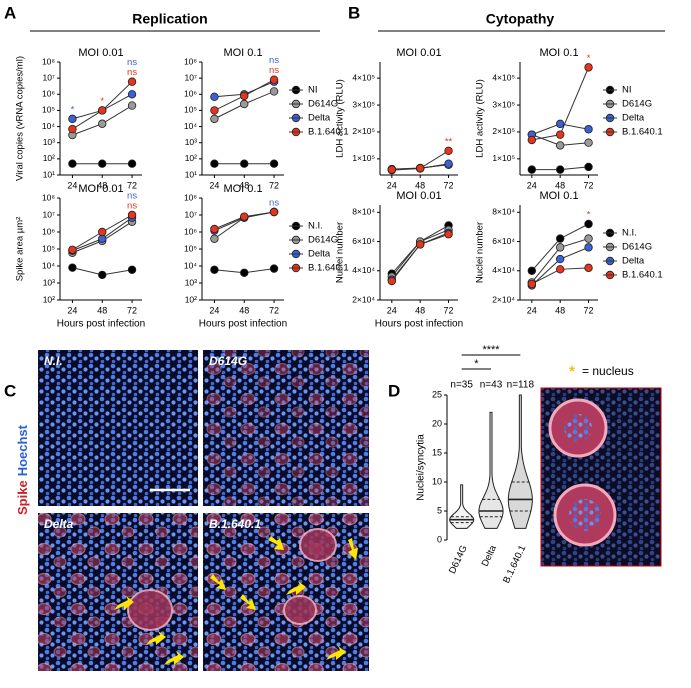  Describe the element at coordinates (363, 158) in the screenshot. I see `y-tick-label: 1×10⁵` at that location.